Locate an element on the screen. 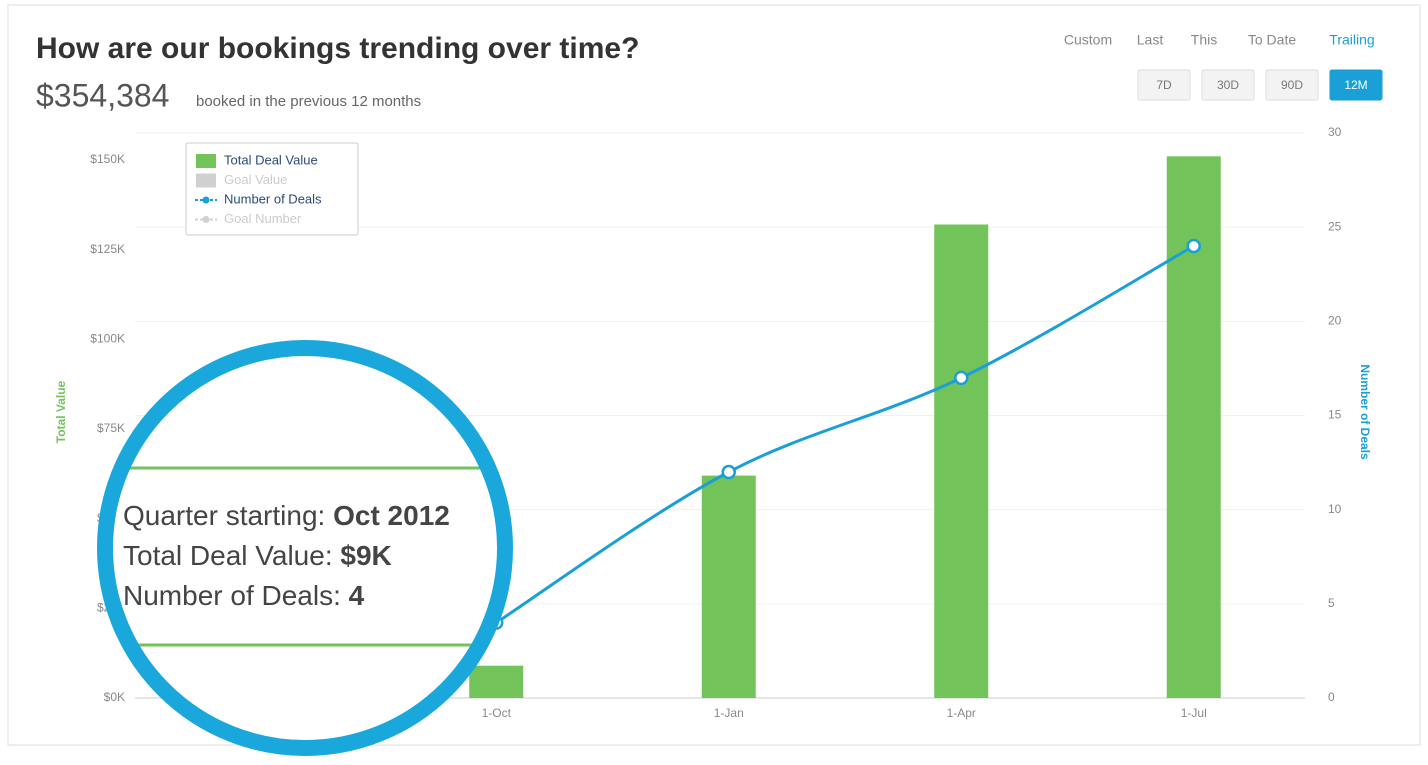  tooltip-key: Quarter starting: is located at coordinates (224, 515).